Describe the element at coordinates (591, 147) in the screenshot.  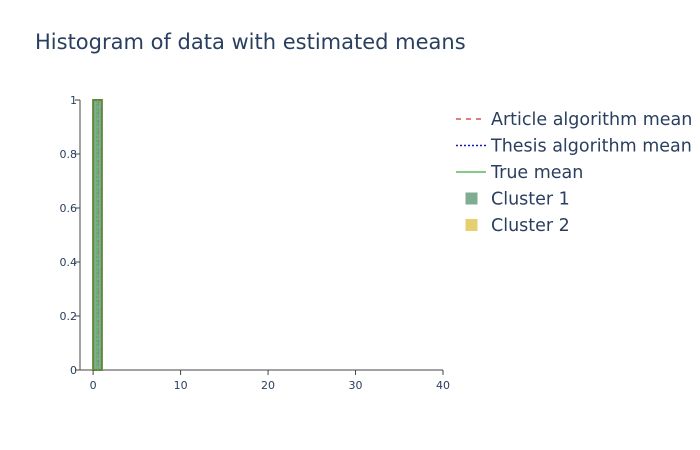
I see `legend-label: Thesis algorithm mean` at that location.